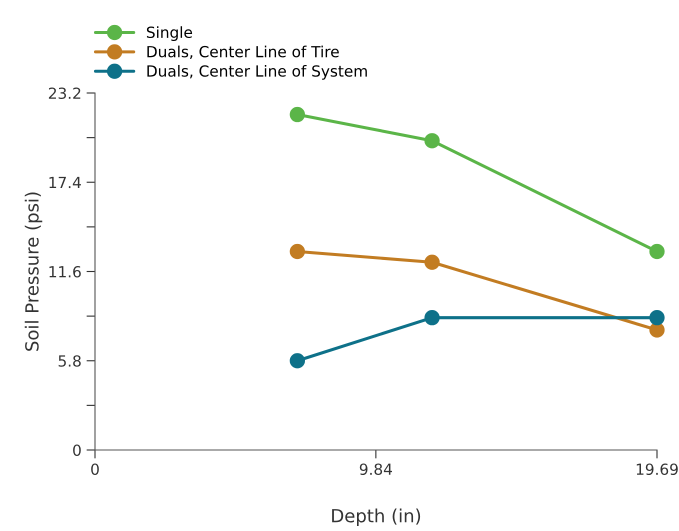 Image resolution: width=679 pixels, height=531 pixels. What do you see at coordinates (169, 34) in the screenshot?
I see `legend-label: Single` at bounding box center [169, 34].